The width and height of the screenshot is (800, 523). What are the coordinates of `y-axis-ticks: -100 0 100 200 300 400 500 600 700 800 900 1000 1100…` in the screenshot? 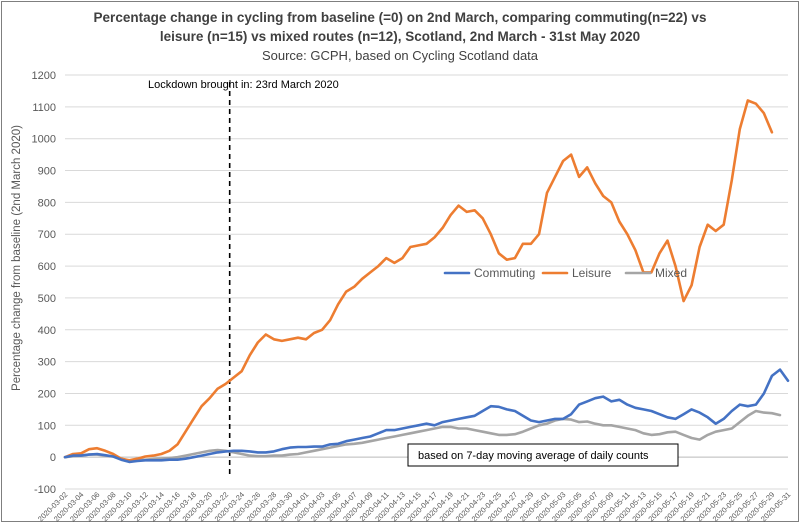 It's located at (44, 283).